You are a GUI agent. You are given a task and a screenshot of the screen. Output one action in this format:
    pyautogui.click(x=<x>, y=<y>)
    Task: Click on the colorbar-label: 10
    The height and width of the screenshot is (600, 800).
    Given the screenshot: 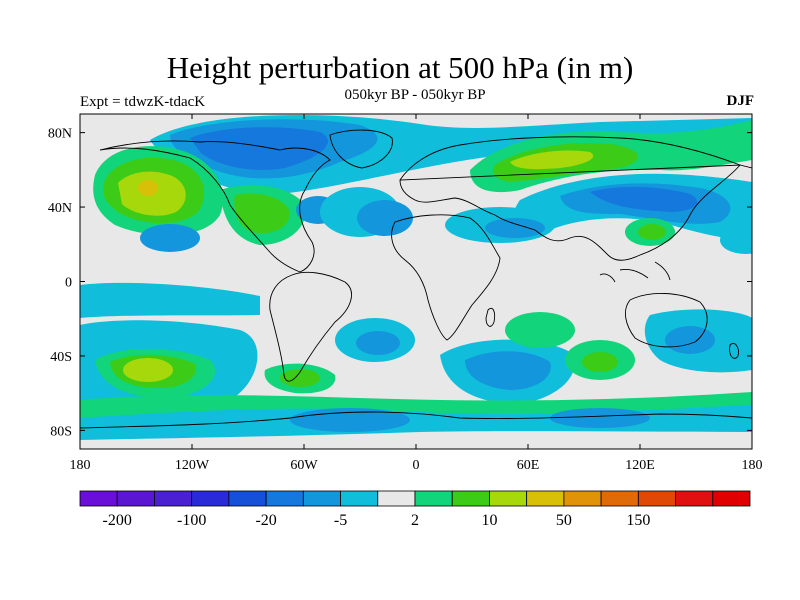 What is the action you would take?
    pyautogui.click(x=489, y=520)
    